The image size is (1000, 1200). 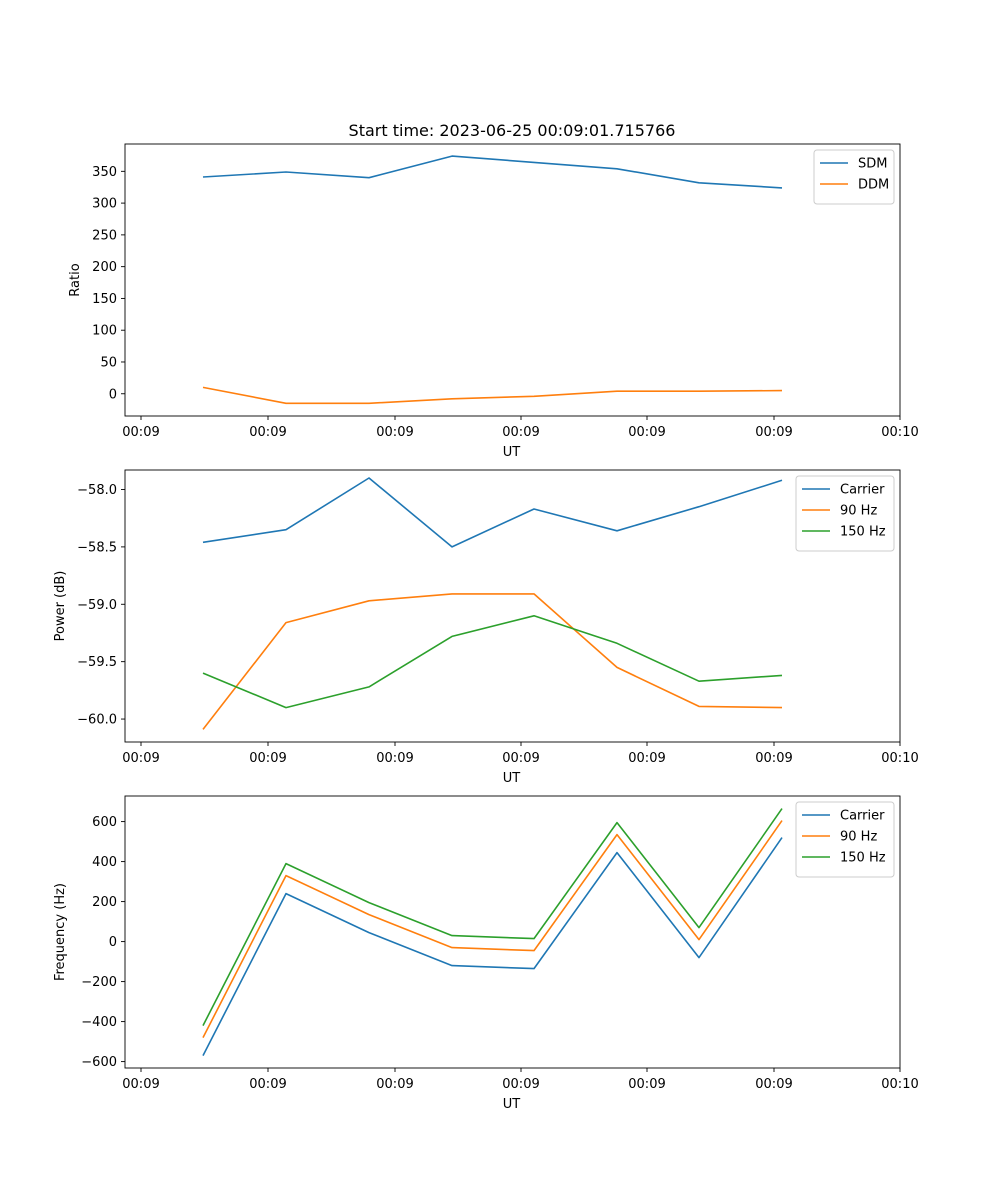 What do you see at coordinates (60, 606) in the screenshot?
I see `y-axis-label: Power (dB)` at bounding box center [60, 606].